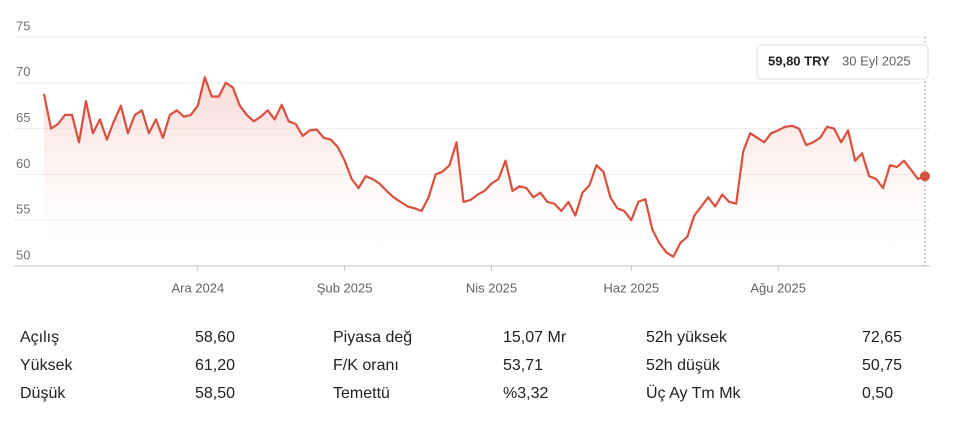 The width and height of the screenshot is (960, 435). Describe the element at coordinates (366, 365) in the screenshot. I see `stat-label: F/K oranı` at that location.